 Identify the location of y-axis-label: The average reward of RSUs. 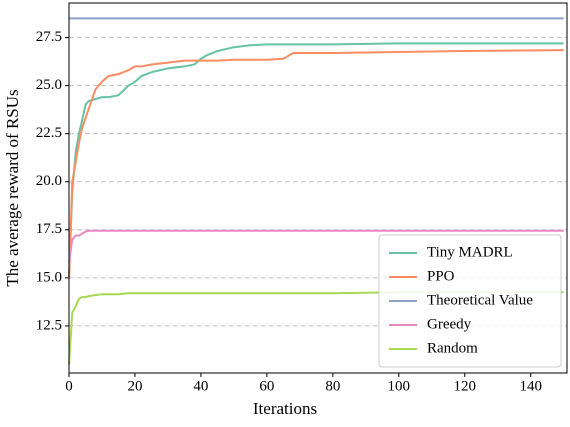
(12, 187).